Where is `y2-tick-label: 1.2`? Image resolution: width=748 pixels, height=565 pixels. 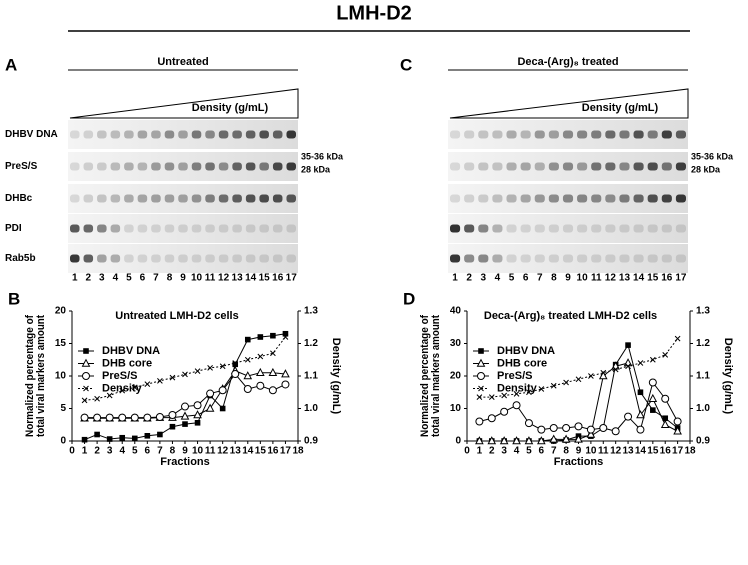 y2-tick-label: 1.2 is located at coordinates (311, 343).